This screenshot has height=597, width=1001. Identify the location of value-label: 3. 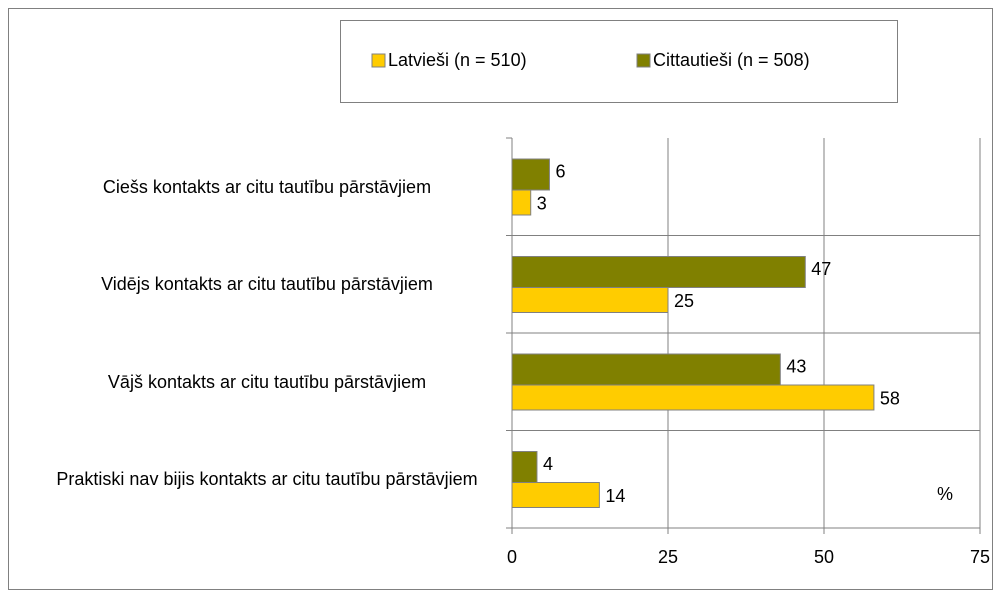
(542, 203).